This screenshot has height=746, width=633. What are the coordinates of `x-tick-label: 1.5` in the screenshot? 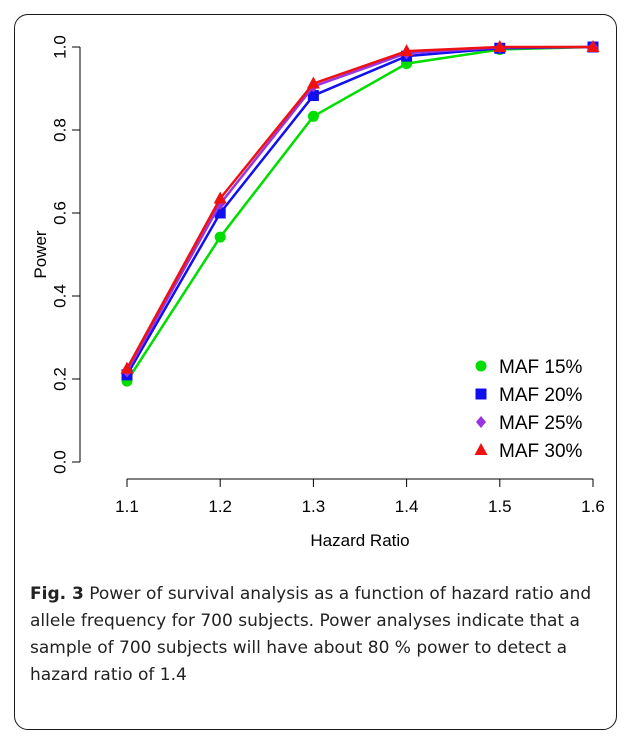 It's located at (500, 506).